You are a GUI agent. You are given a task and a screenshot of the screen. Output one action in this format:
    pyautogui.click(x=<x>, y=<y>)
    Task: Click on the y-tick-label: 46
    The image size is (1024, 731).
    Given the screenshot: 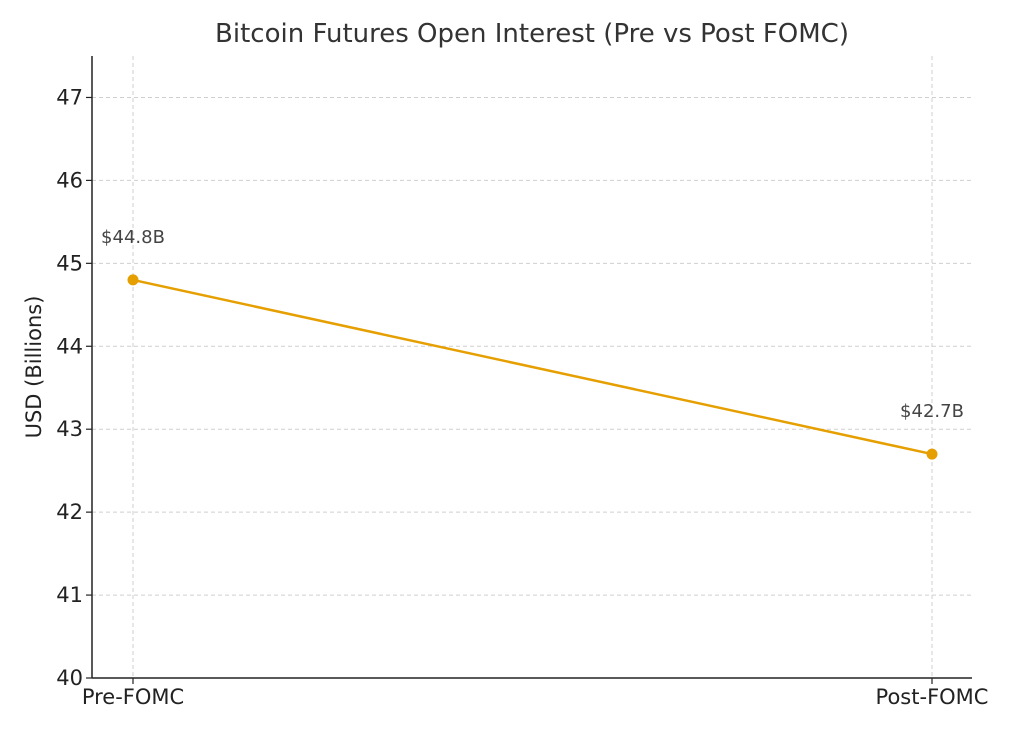 What is the action you would take?
    pyautogui.click(x=69, y=180)
    